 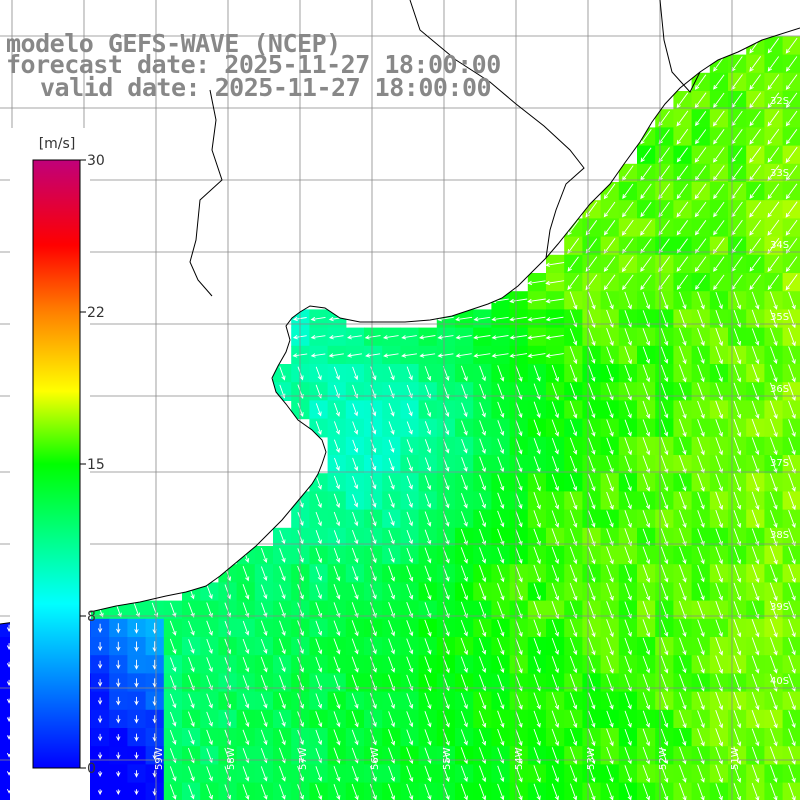 I want to click on latitude-label: 37S, so click(x=779, y=463).